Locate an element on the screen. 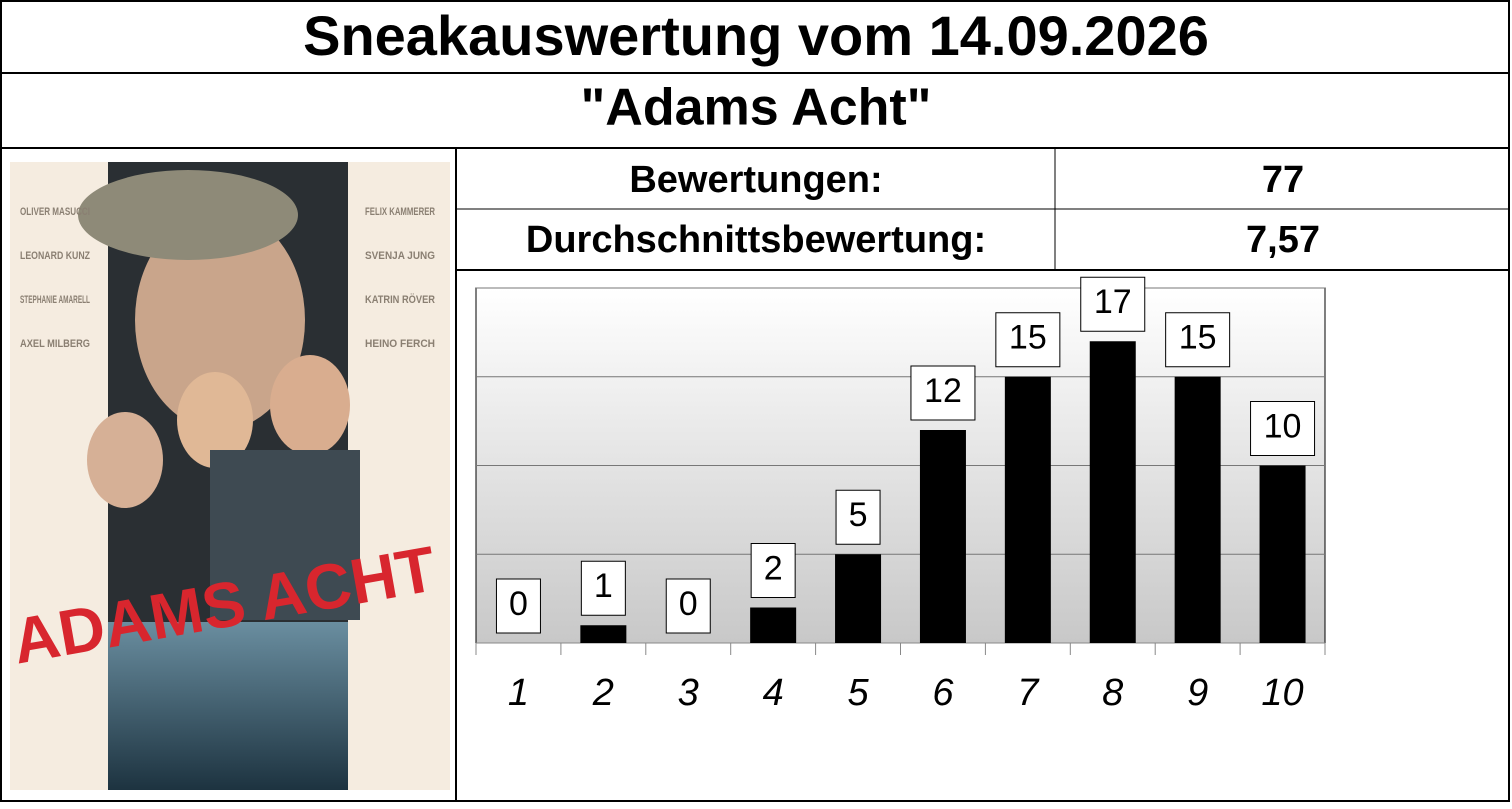 The height and width of the screenshot is (809, 1512). poster-cap is located at coordinates (188, 215).